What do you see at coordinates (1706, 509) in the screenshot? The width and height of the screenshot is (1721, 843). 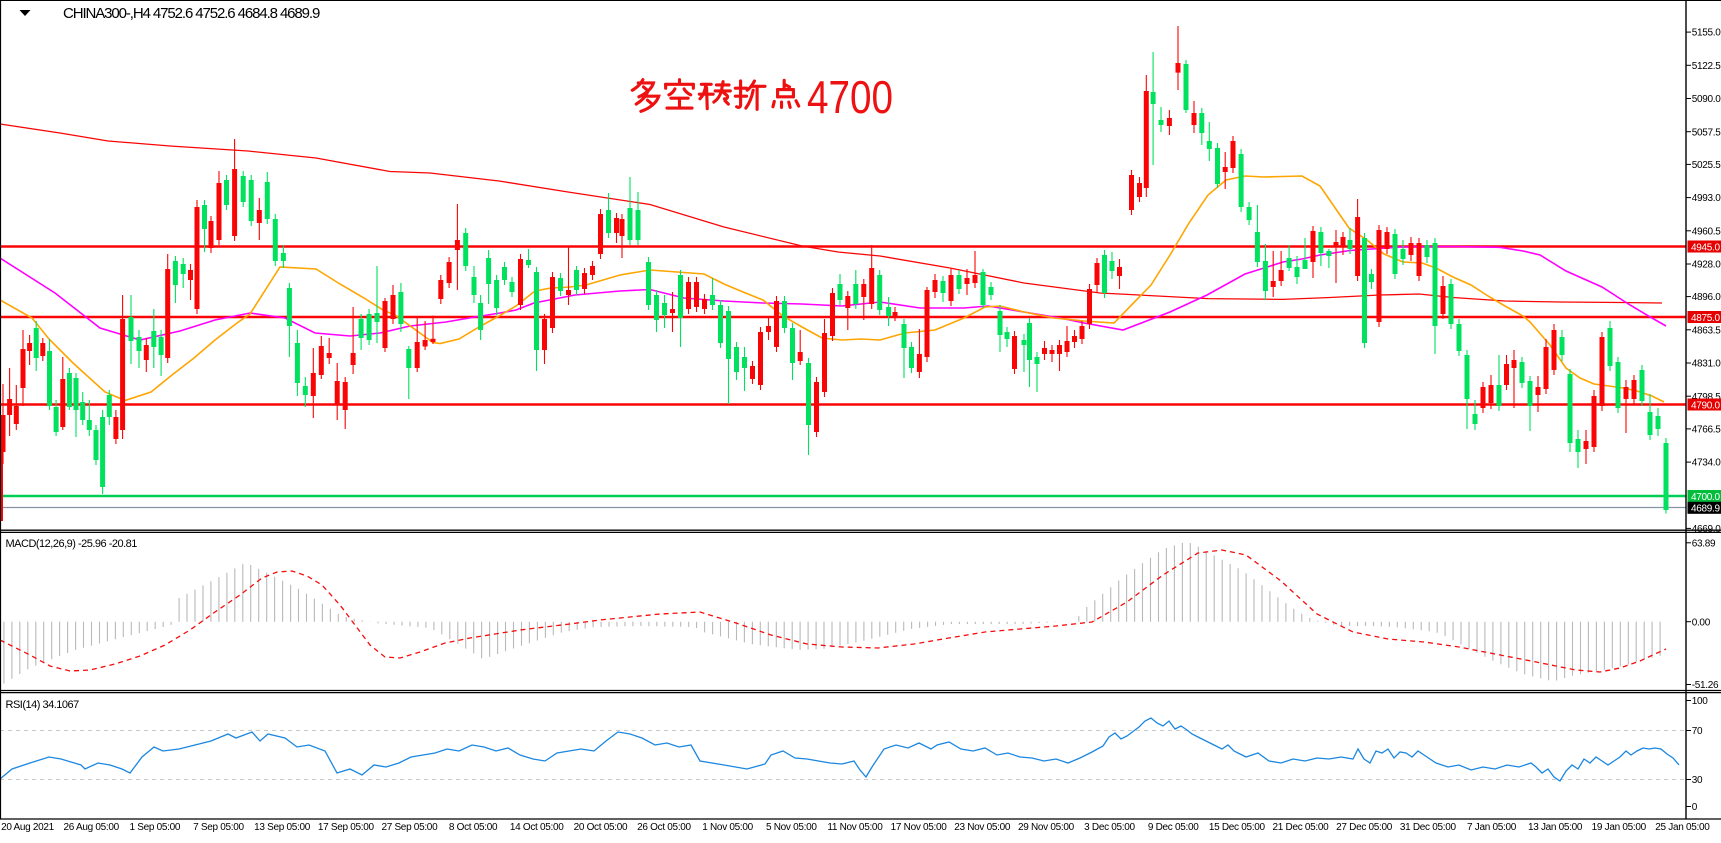 I see `svg-text: 4689.9` at bounding box center [1706, 509].